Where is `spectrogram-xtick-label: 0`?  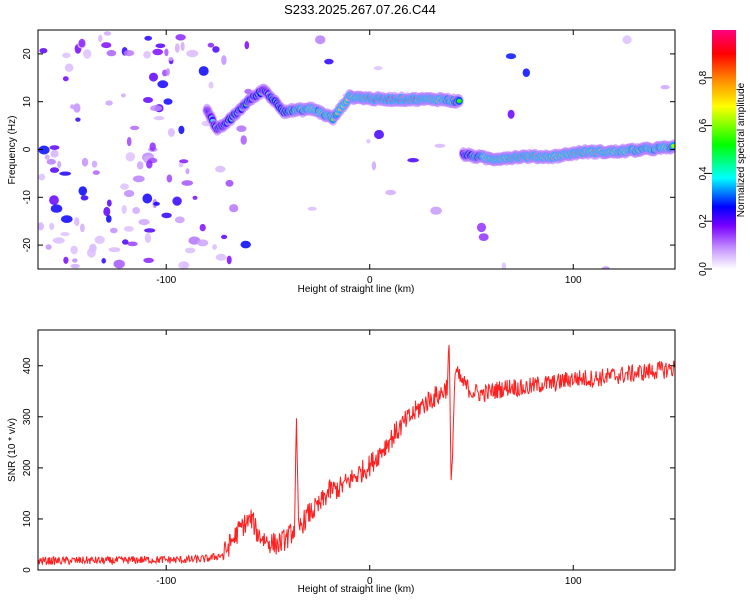
spectrogram-xtick-label: 0 is located at coordinates (370, 280).